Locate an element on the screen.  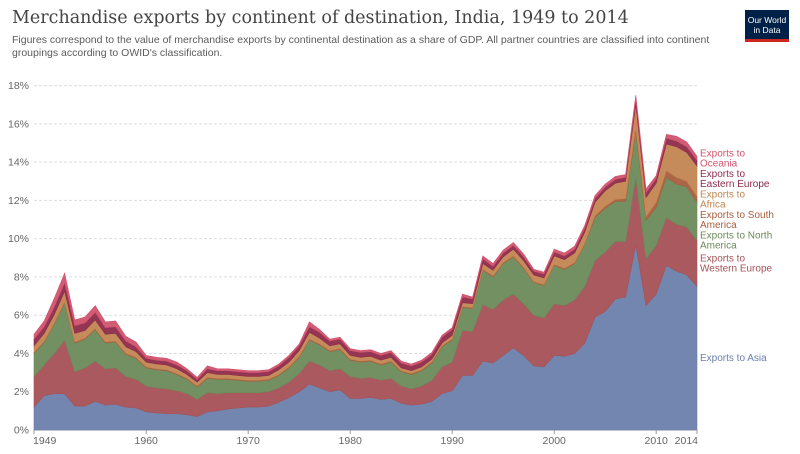
x-tick-labels: 1949 1960 1970 1980 1990 2000 2010 2014 is located at coordinates (365, 438).